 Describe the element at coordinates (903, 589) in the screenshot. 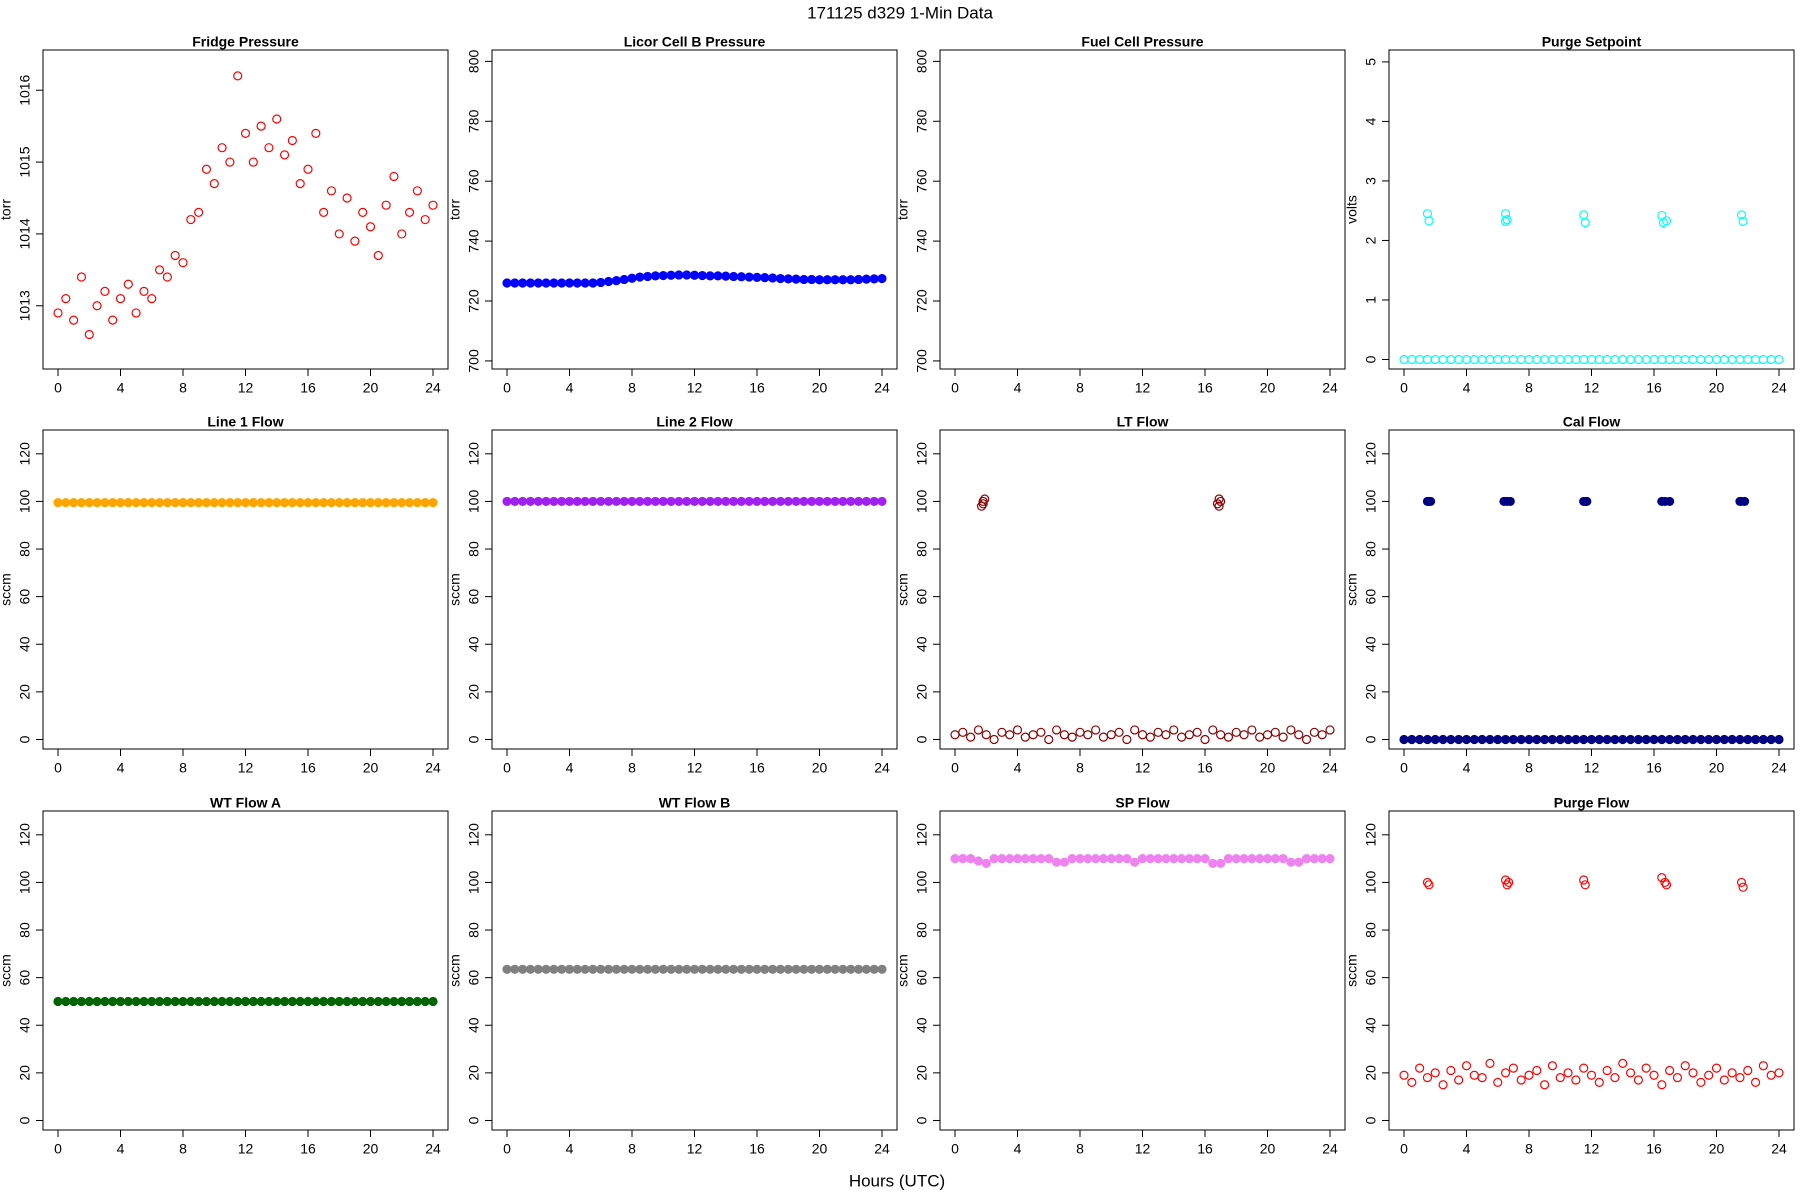

I see `y-axis-label: sccm` at that location.